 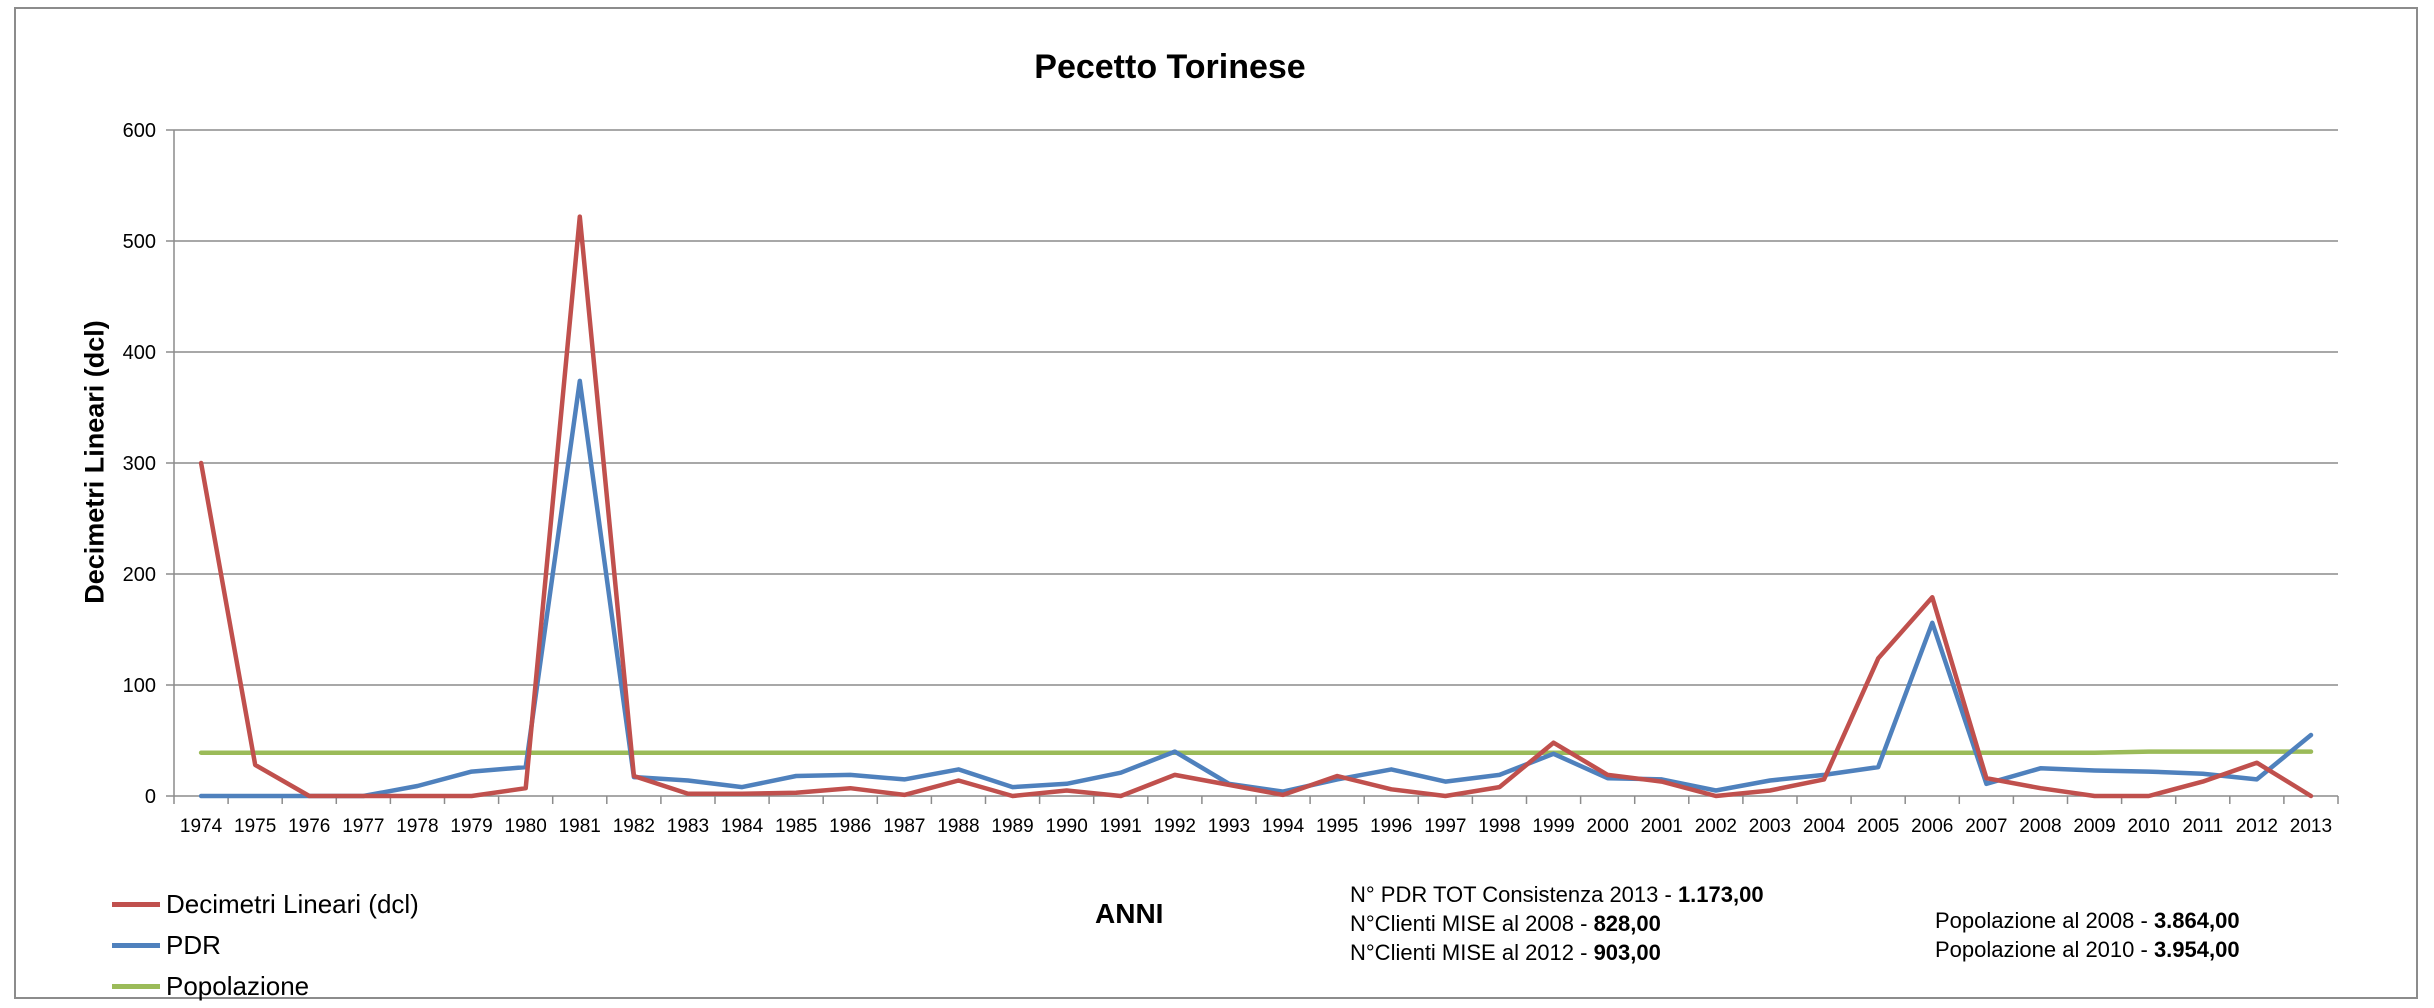 What do you see at coordinates (1012, 826) in the screenshot?
I see `x-tick-label-1989: 1989` at bounding box center [1012, 826].